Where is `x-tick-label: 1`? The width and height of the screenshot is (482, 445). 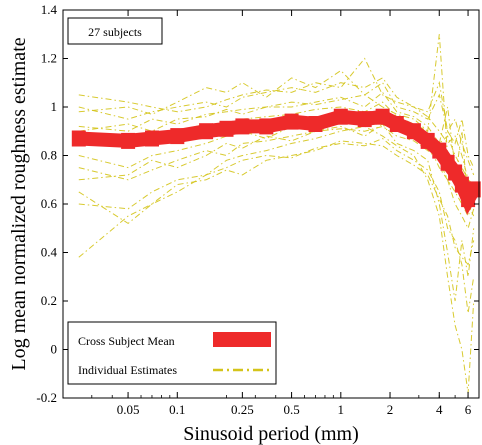
x-tick-label: 1 is located at coordinates (341, 409).